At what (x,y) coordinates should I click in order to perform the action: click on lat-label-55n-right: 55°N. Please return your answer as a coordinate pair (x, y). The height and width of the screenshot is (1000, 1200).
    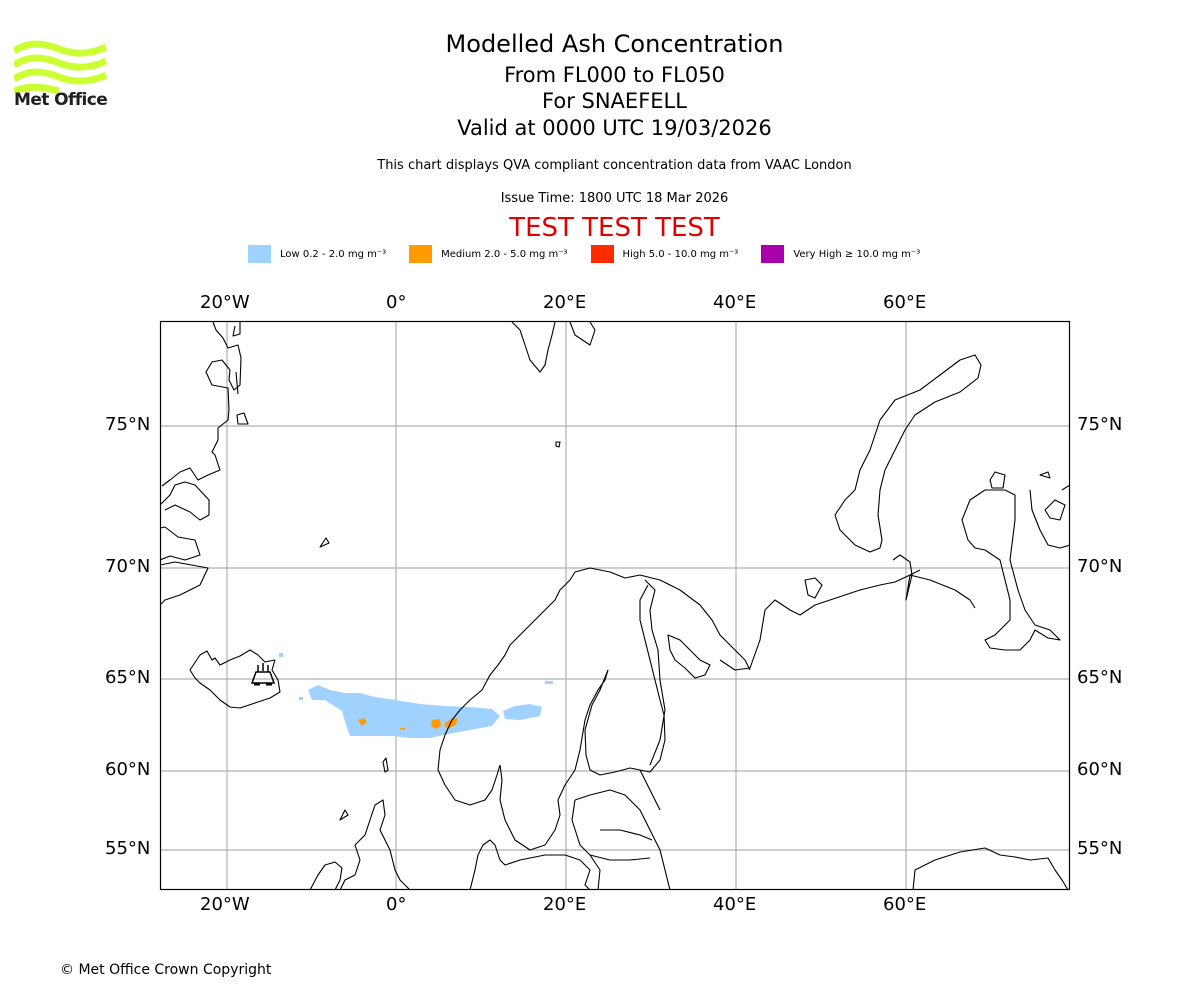
    Looking at the image, I should click on (1100, 848).